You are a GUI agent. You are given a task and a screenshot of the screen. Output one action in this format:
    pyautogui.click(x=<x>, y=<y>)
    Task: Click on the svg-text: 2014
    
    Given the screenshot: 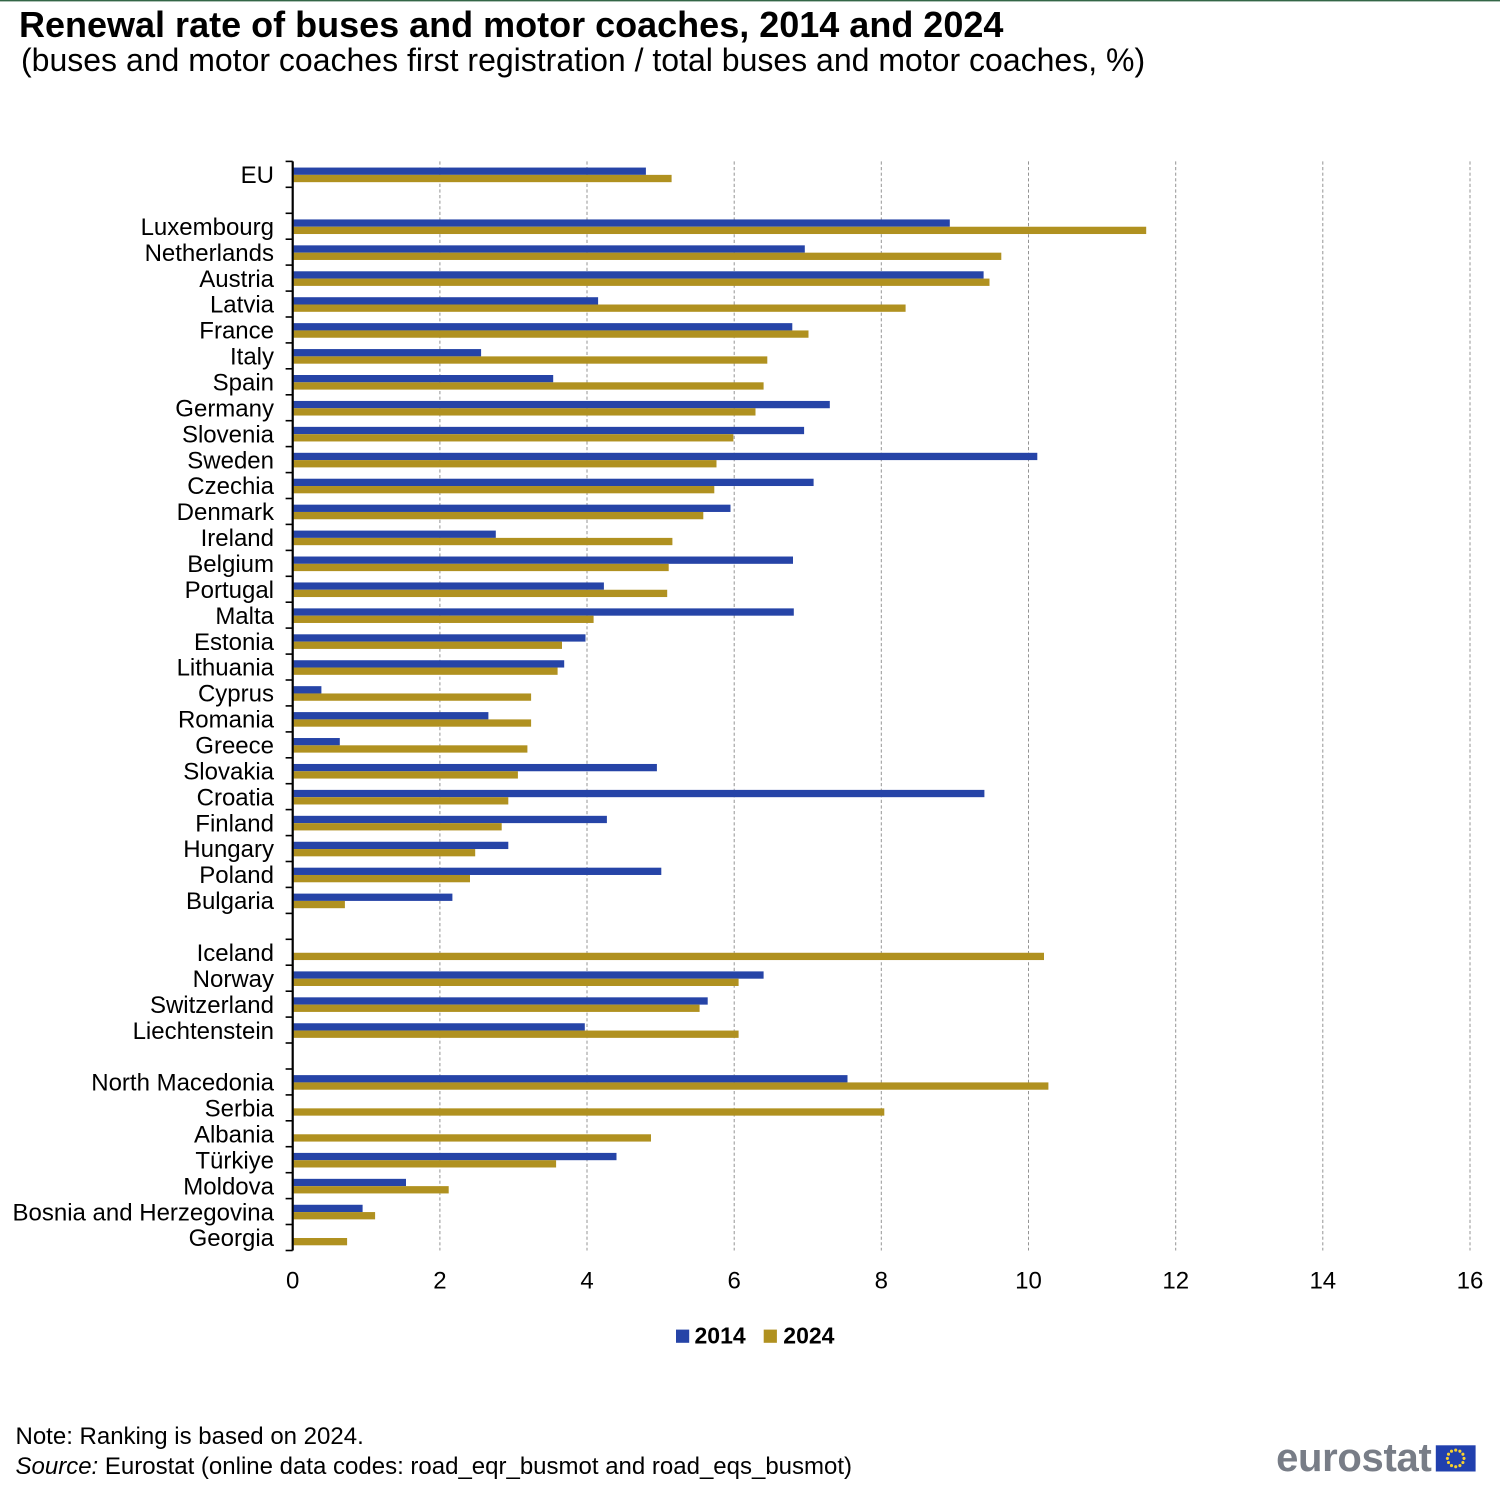 What is the action you would take?
    pyautogui.click(x=720, y=1336)
    